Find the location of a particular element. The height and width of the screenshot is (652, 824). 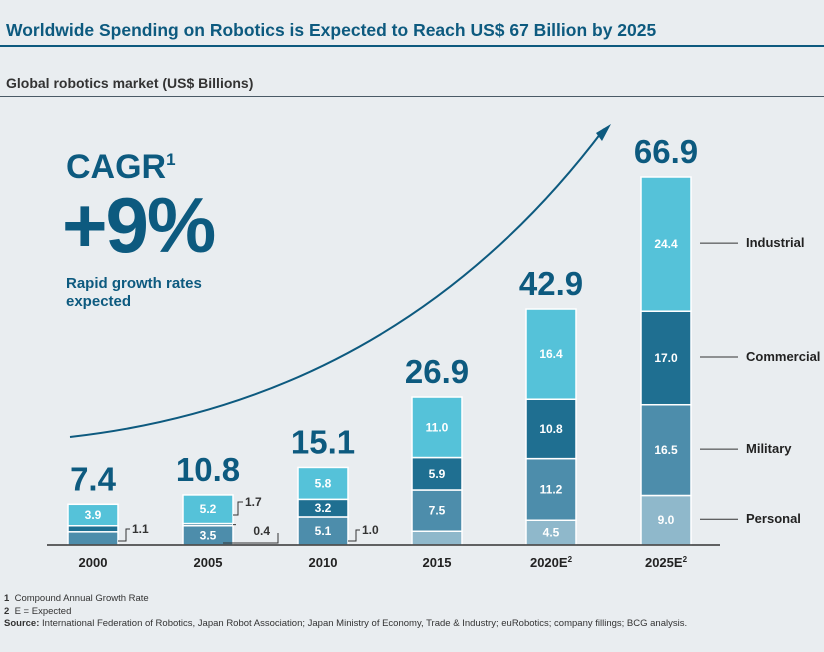

footnote-2: 2 E = Expected is located at coordinates (345, 612).